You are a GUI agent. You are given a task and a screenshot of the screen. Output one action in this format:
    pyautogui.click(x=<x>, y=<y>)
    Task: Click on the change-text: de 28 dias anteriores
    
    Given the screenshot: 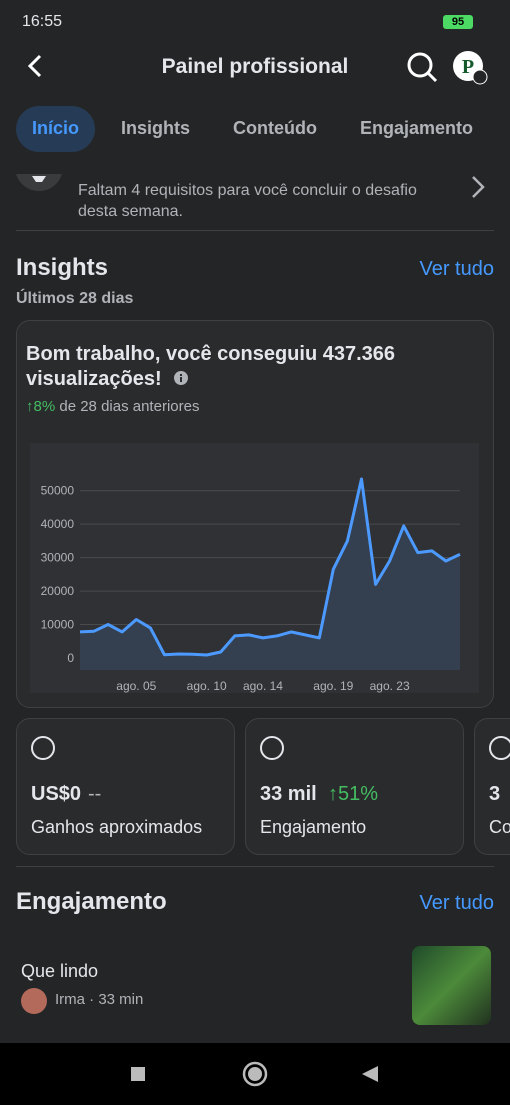 What is the action you would take?
    pyautogui.click(x=129, y=406)
    